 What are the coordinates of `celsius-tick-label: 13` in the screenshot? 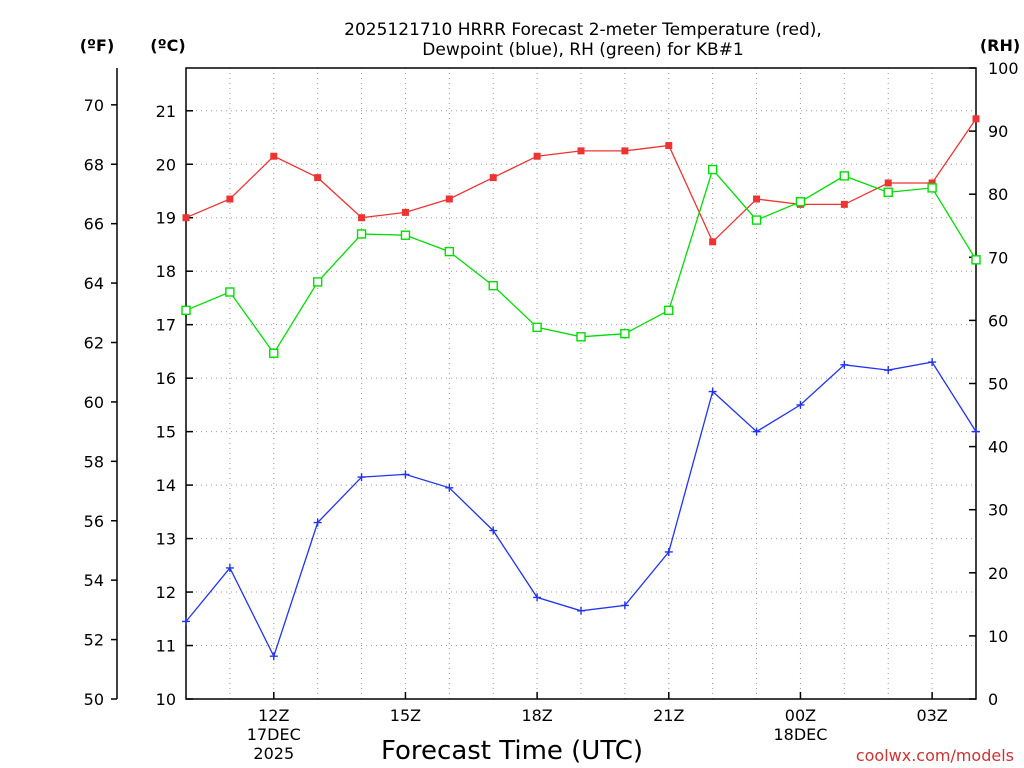 It's located at (166, 539).